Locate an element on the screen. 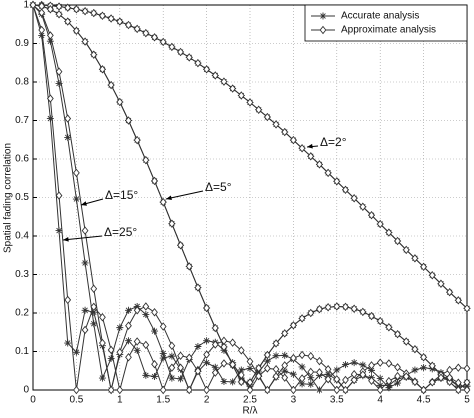 This screenshot has width=474, height=418. legend: Accurate analysis Approximate analysis is located at coordinates (386, 23).